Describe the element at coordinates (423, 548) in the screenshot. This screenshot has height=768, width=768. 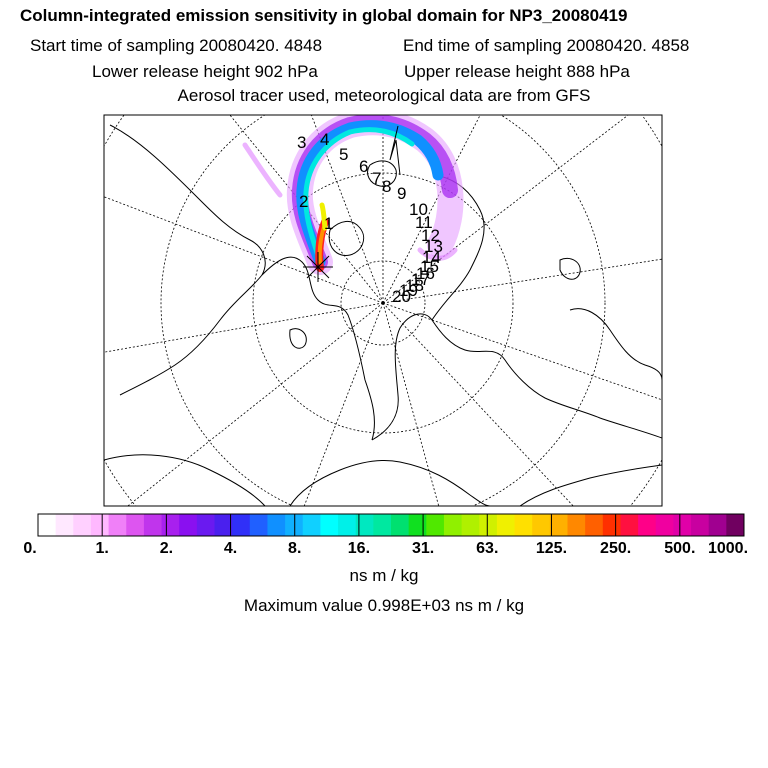
I see `colorbar-tick-label: 31.` at that location.